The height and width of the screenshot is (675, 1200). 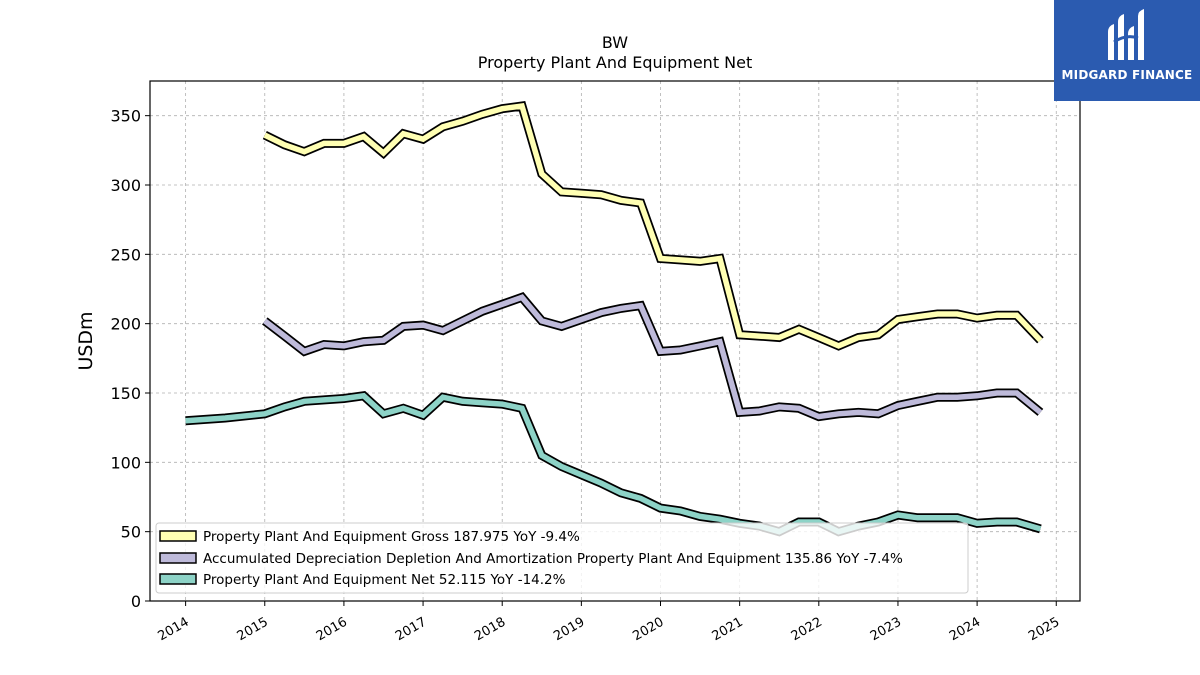 What do you see at coordinates (490, 630) in the screenshot?
I see `x-tick-label: 2018` at bounding box center [490, 630].